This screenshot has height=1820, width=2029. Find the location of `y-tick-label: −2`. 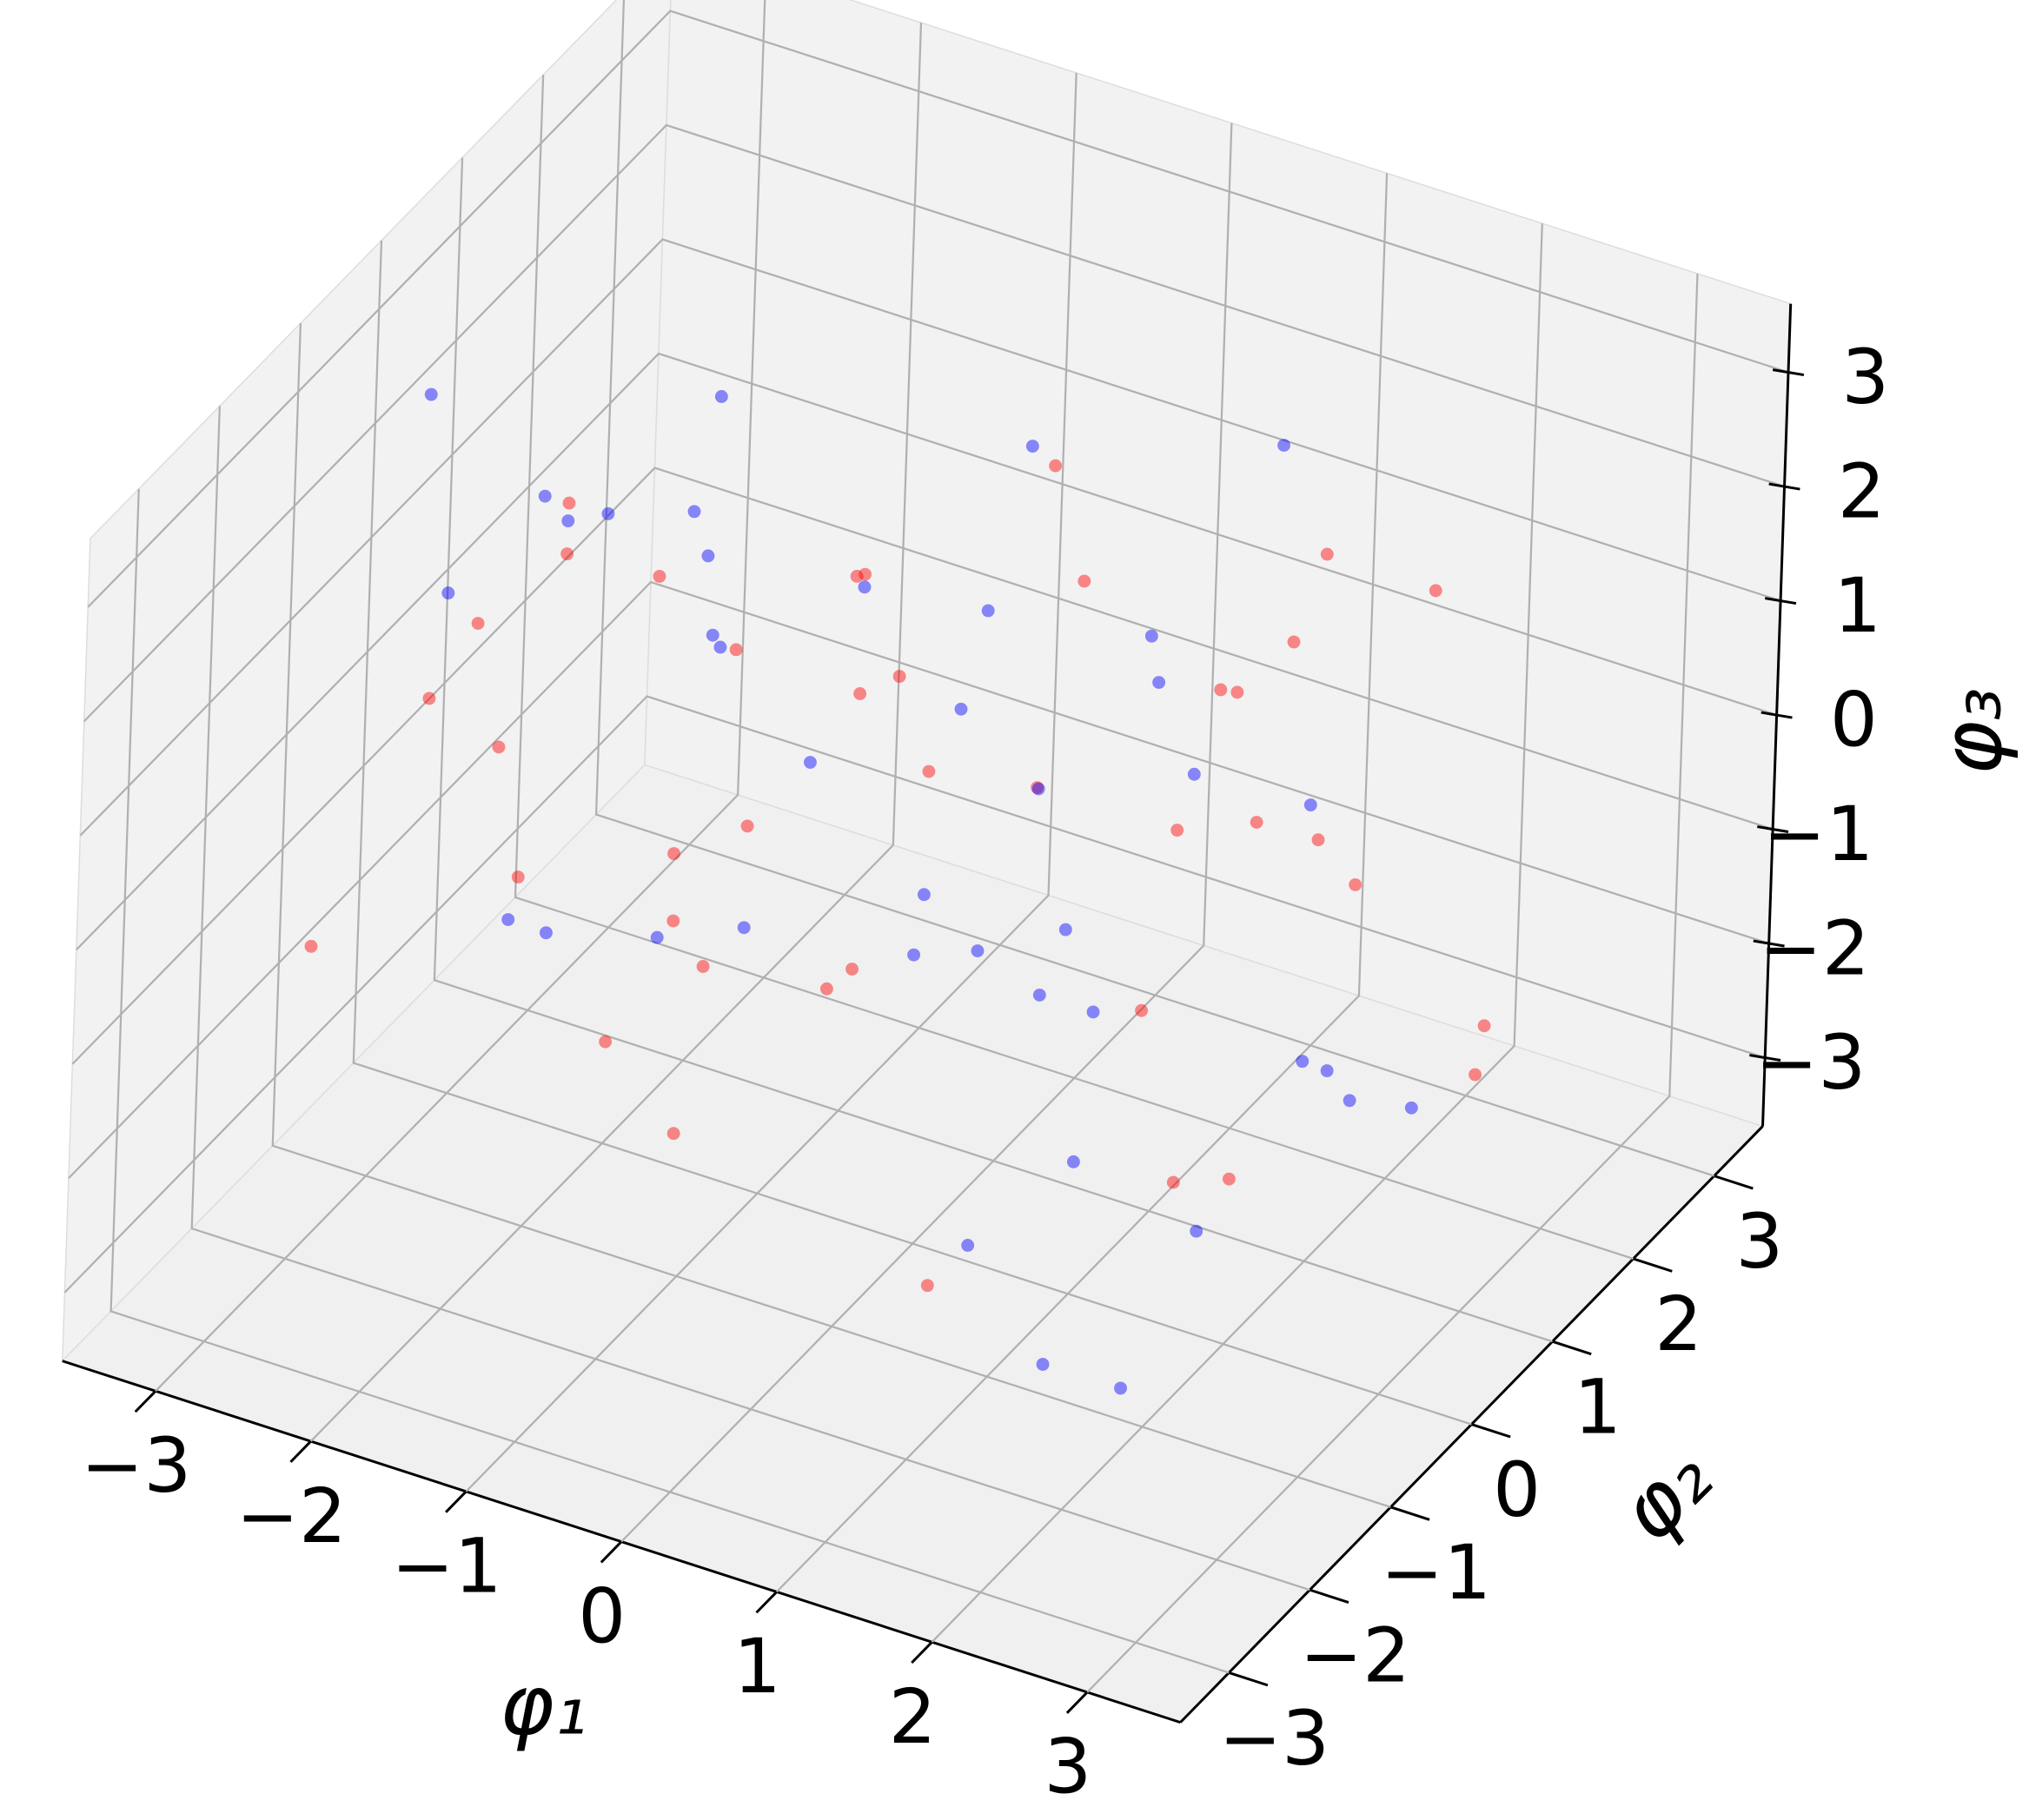

y-tick-label: −2 is located at coordinates (1355, 1655).